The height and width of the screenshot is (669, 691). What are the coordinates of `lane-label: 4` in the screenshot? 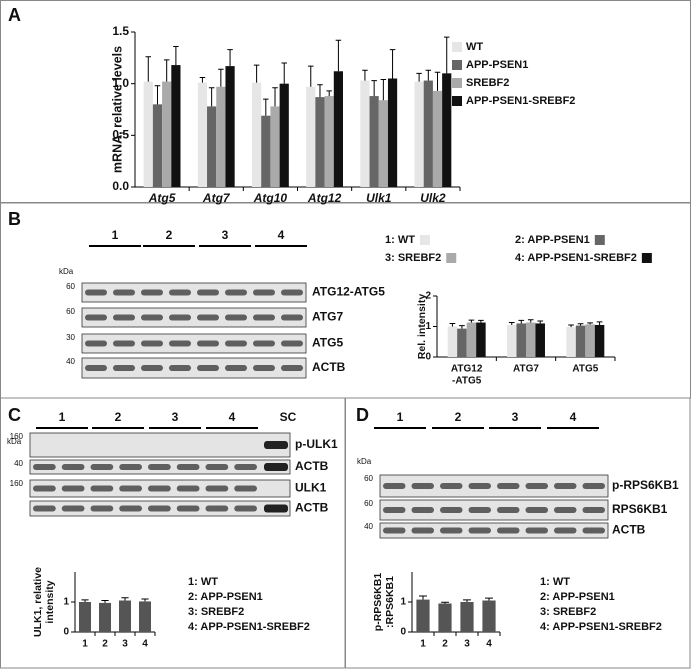 It's located at (232, 417).